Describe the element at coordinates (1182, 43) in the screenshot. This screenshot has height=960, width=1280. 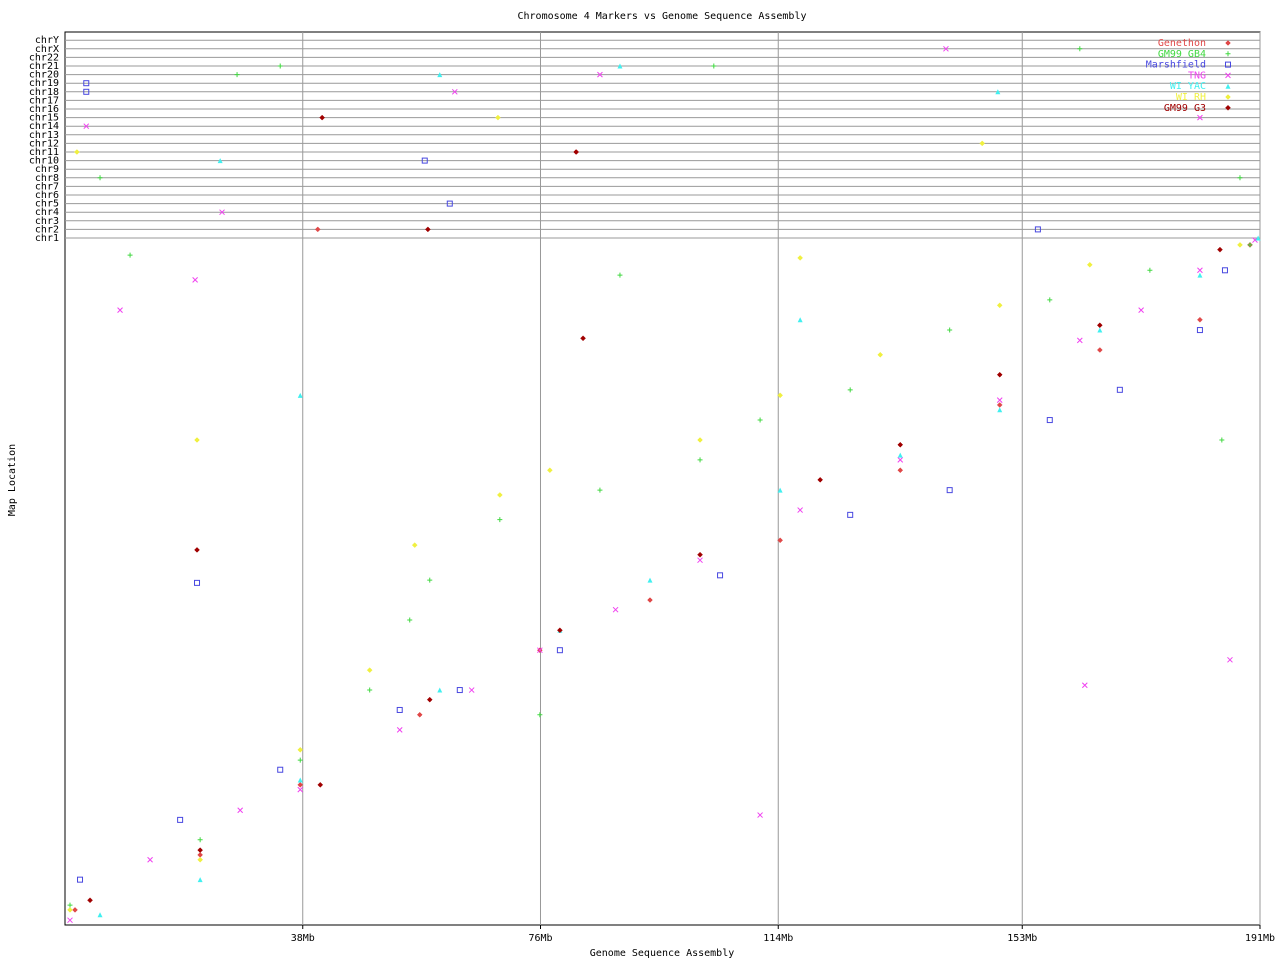
I see `legend-label: Genethon` at that location.